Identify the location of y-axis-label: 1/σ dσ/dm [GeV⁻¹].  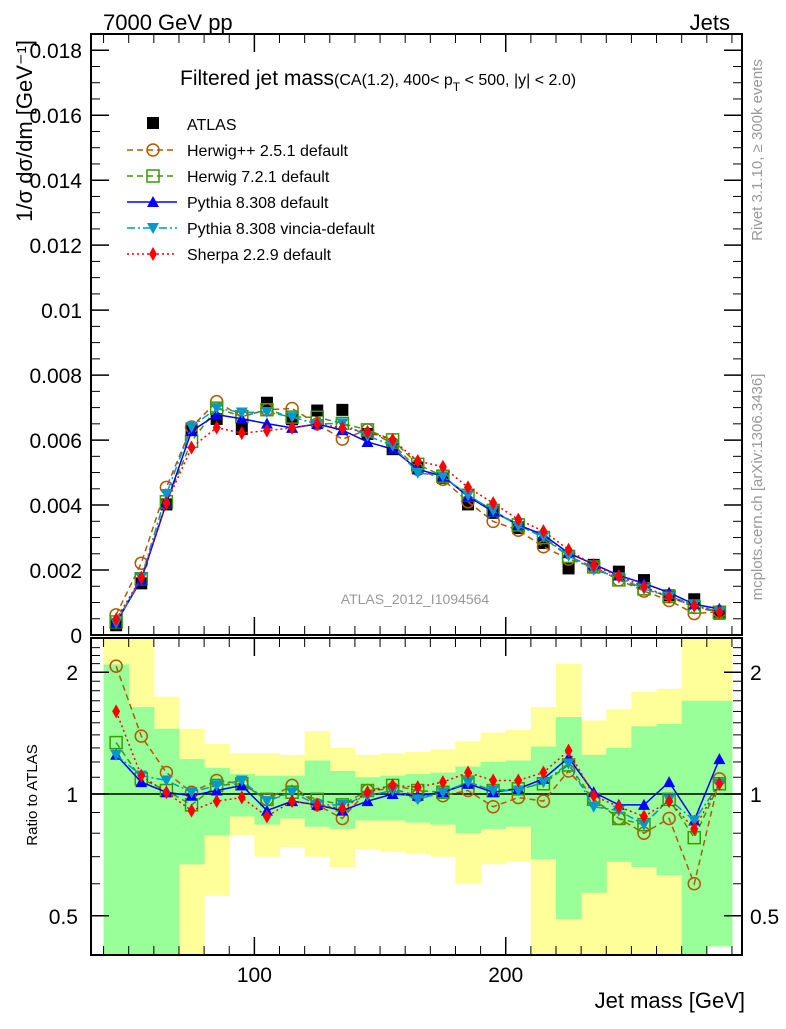
(24, 131).